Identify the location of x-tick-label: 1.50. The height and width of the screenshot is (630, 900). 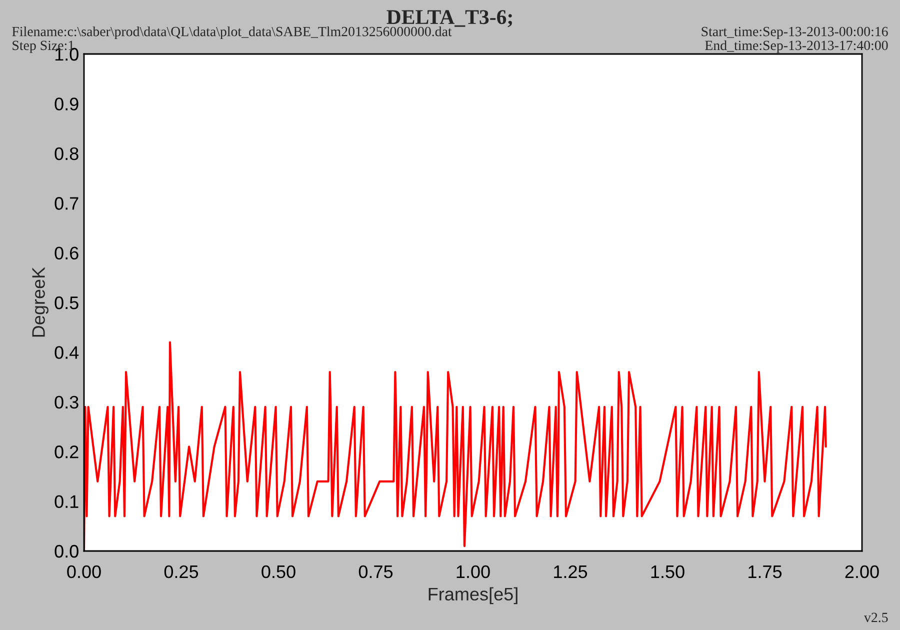
(667, 571).